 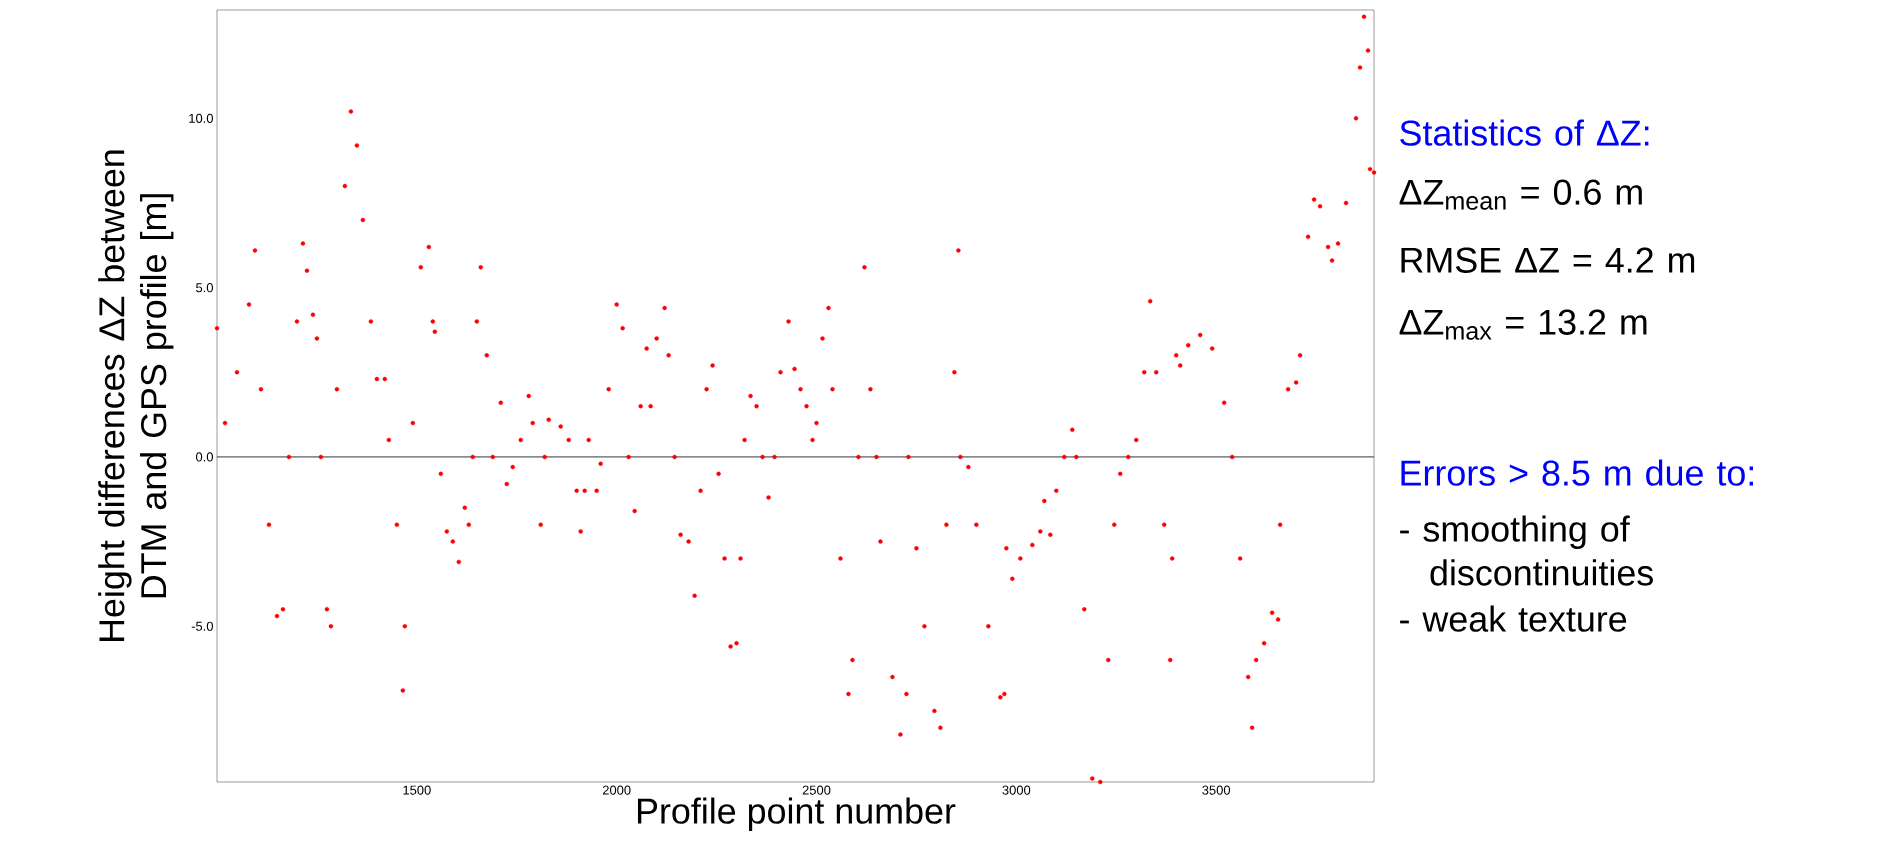 I want to click on y-tick-label: 5.0, so click(x=204, y=288).